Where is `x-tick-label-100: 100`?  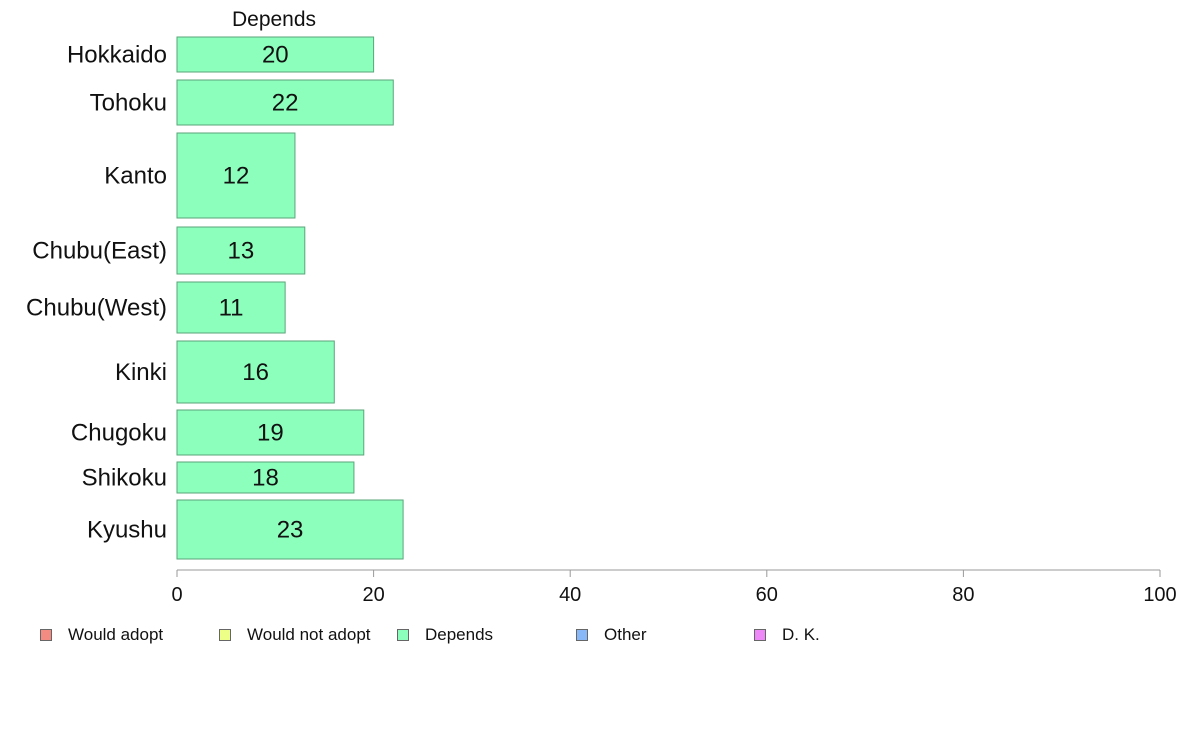 x-tick-label-100: 100 is located at coordinates (1159, 595).